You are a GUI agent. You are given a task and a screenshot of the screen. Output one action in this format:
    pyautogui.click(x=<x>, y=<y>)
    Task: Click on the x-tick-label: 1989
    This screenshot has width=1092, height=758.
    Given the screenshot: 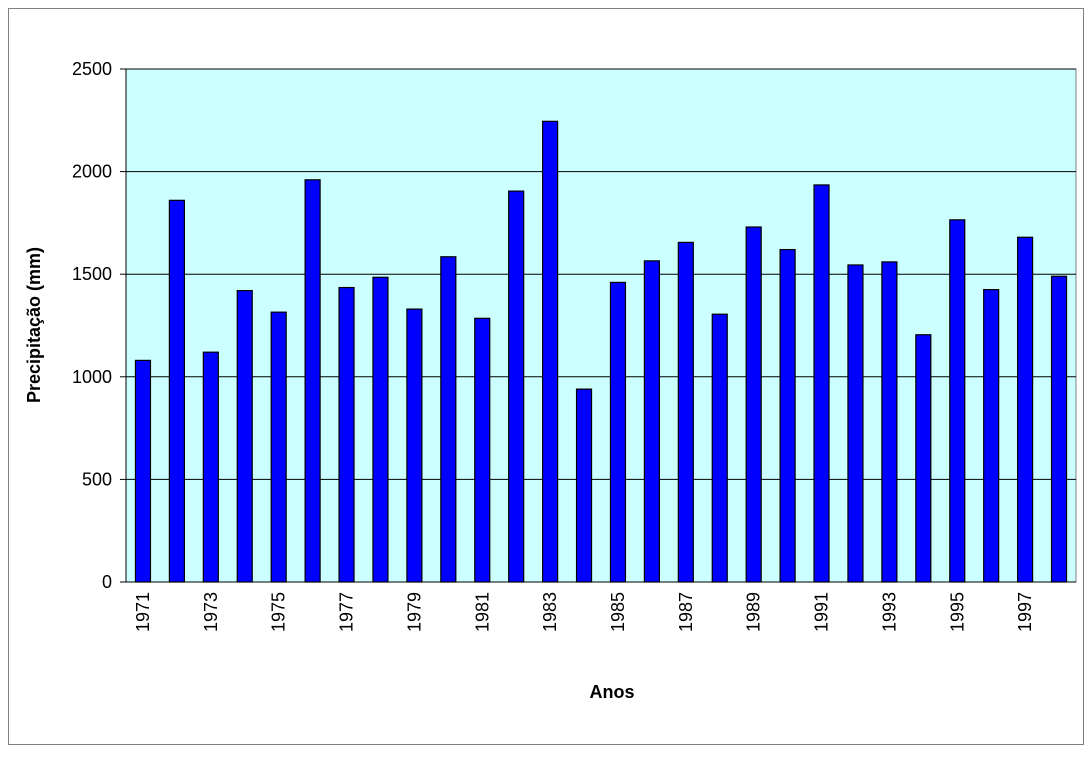 What is the action you would take?
    pyautogui.click(x=754, y=612)
    